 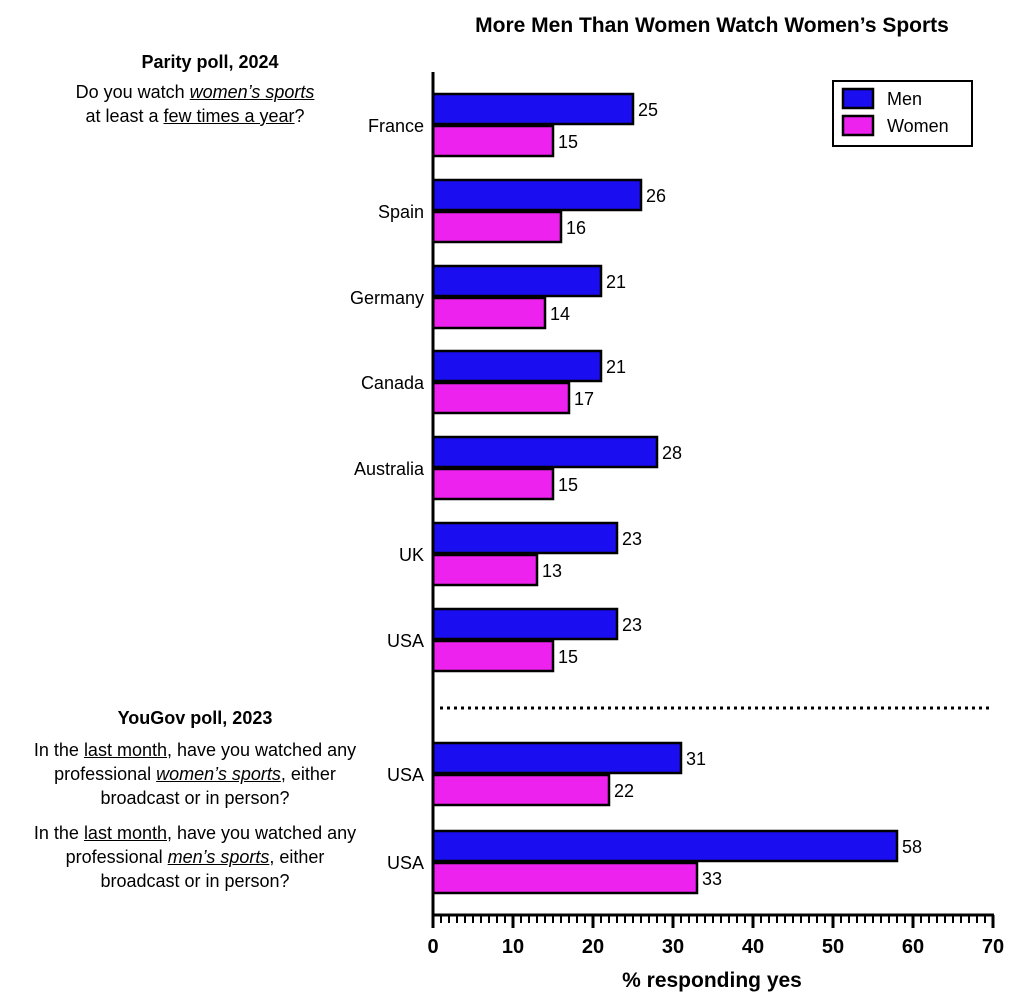 I want to click on yougov-q1-line-1: In the last month, have you watched any, so click(x=195, y=750).